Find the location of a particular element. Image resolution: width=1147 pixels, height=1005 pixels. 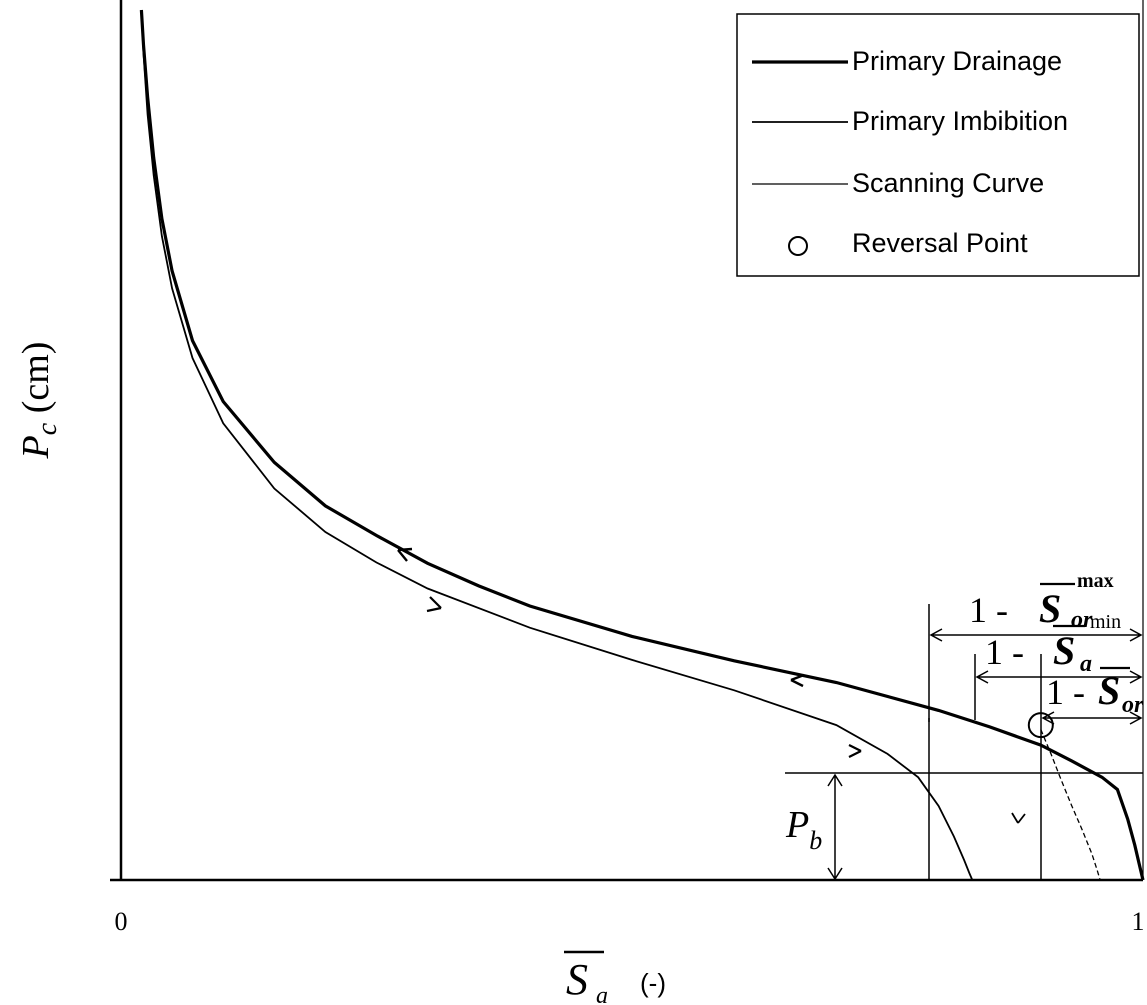

sor-max-label-prefix: 1 - is located at coordinates (993, 610).